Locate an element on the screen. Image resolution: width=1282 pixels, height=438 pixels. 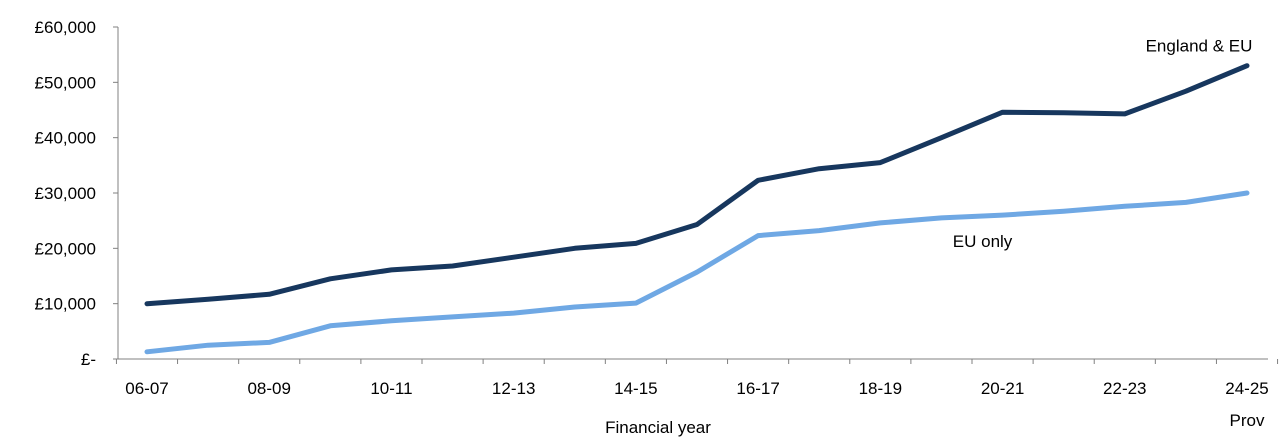
y-tick-label: £40,000 is located at coordinates (65, 138).